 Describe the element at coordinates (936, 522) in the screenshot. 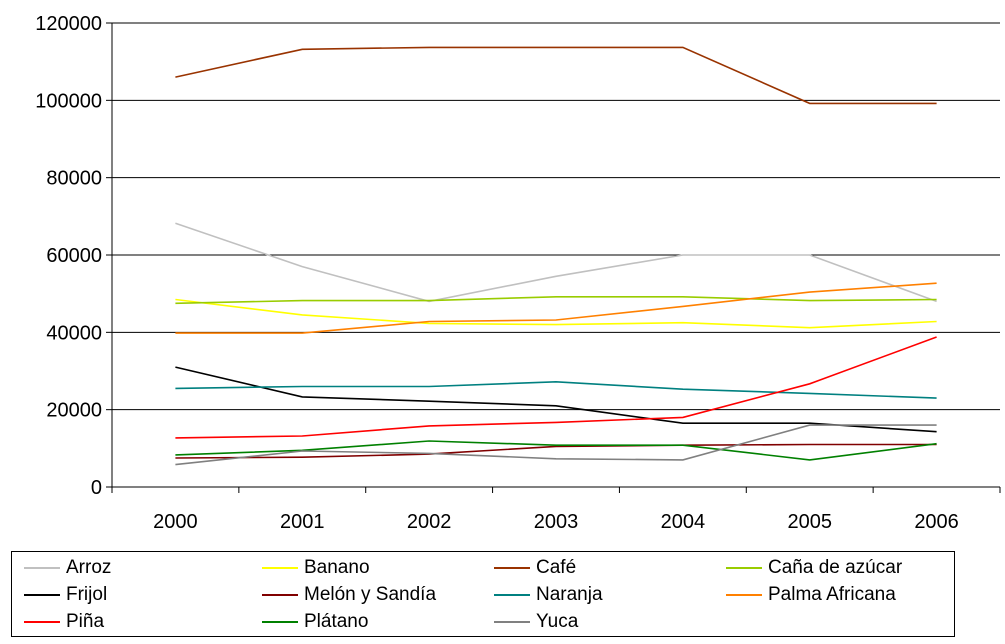

I see `x-tick-label: 2006` at that location.